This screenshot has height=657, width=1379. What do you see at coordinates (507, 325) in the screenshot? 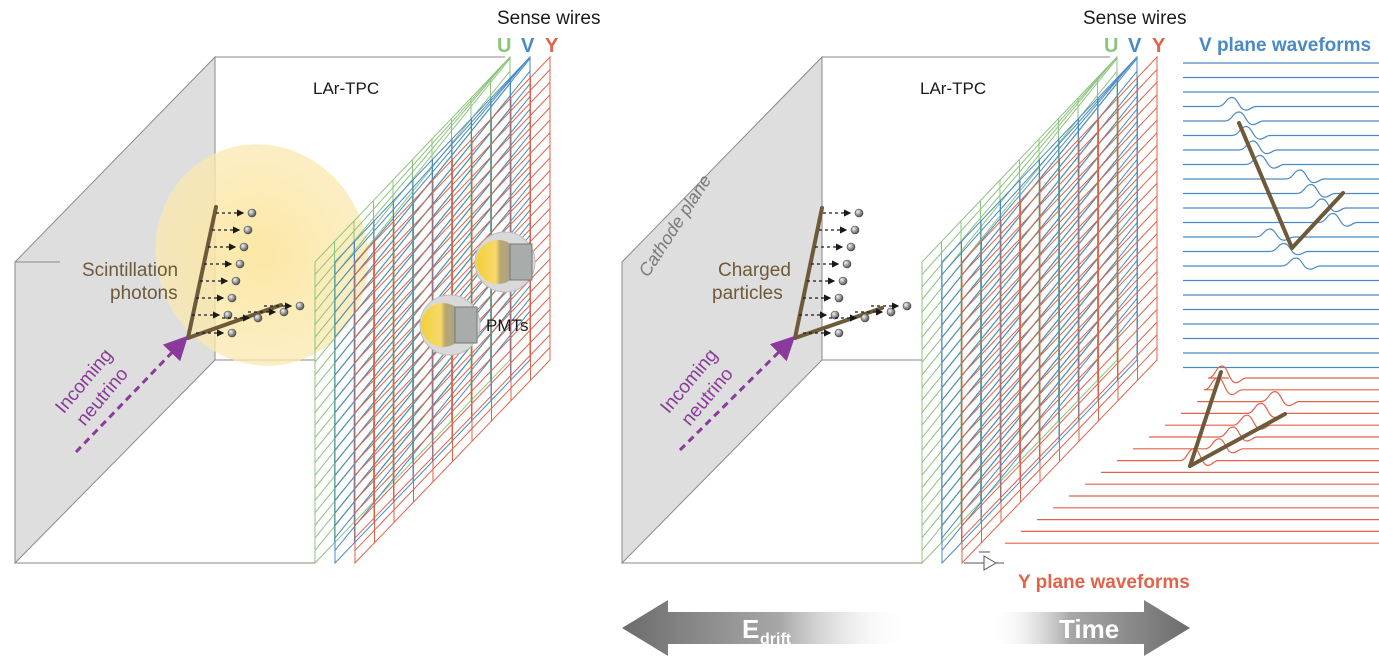
I see `left-pmt-label: PMTs` at bounding box center [507, 325].